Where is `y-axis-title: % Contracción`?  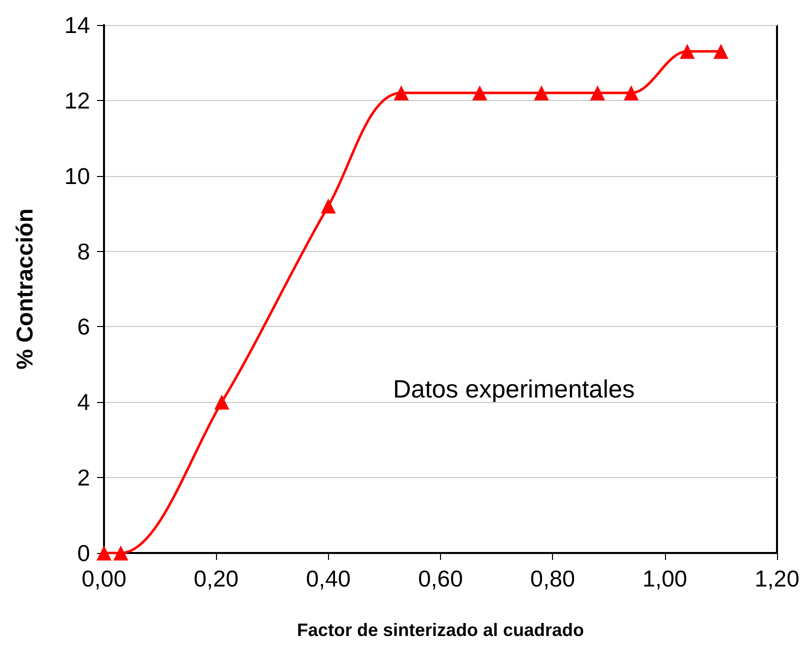
y-axis-title: % Contracción is located at coordinates (25, 289).